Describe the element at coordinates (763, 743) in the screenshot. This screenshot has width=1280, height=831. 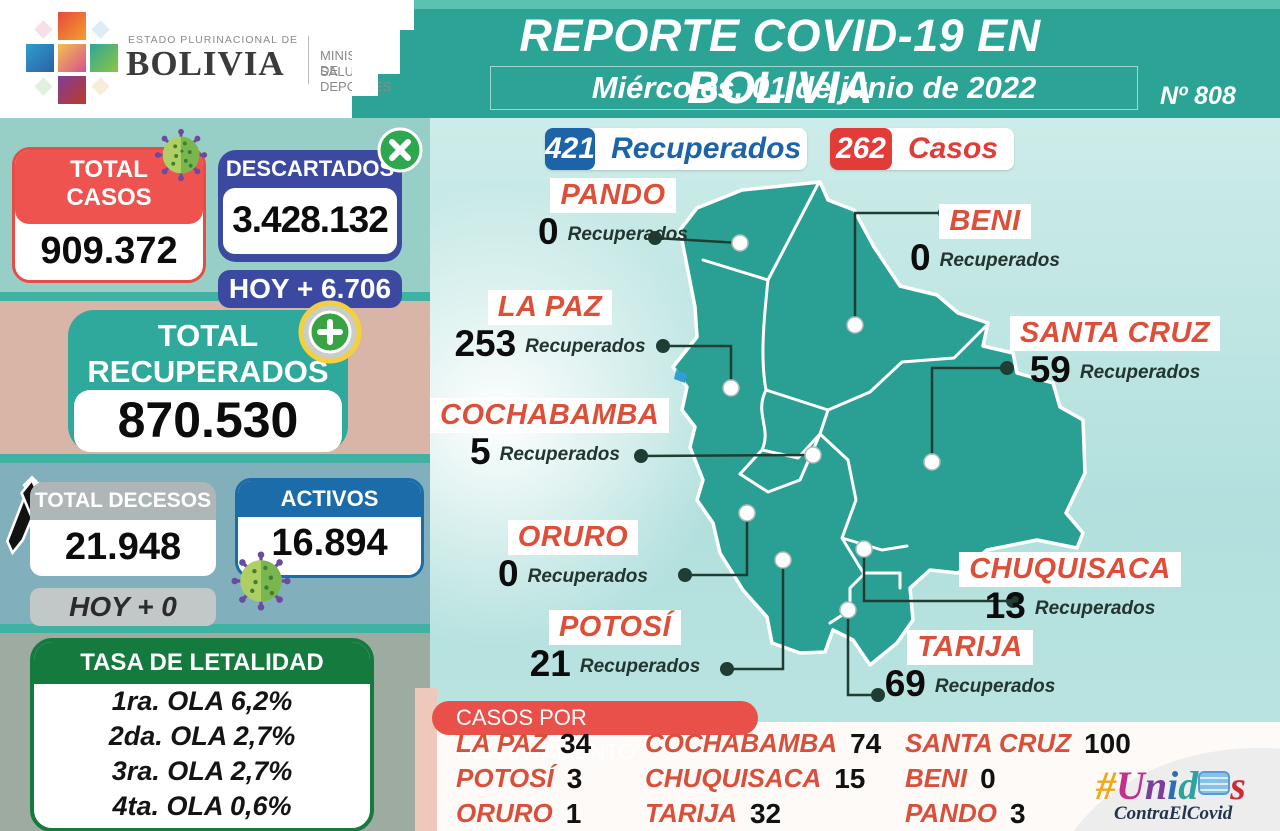
I see `department-case-row: COCHABAMBA 74` at that location.